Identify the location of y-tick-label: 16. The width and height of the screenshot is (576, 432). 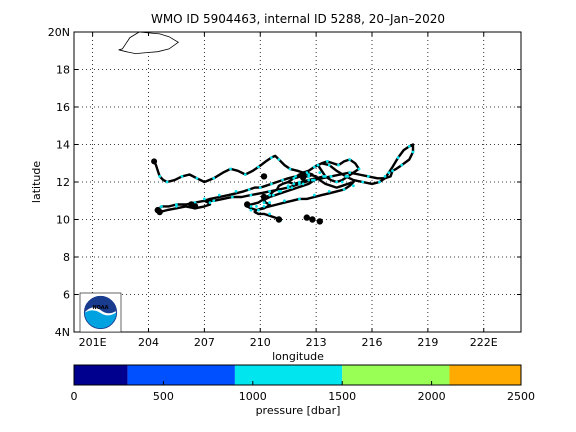
(63, 107).